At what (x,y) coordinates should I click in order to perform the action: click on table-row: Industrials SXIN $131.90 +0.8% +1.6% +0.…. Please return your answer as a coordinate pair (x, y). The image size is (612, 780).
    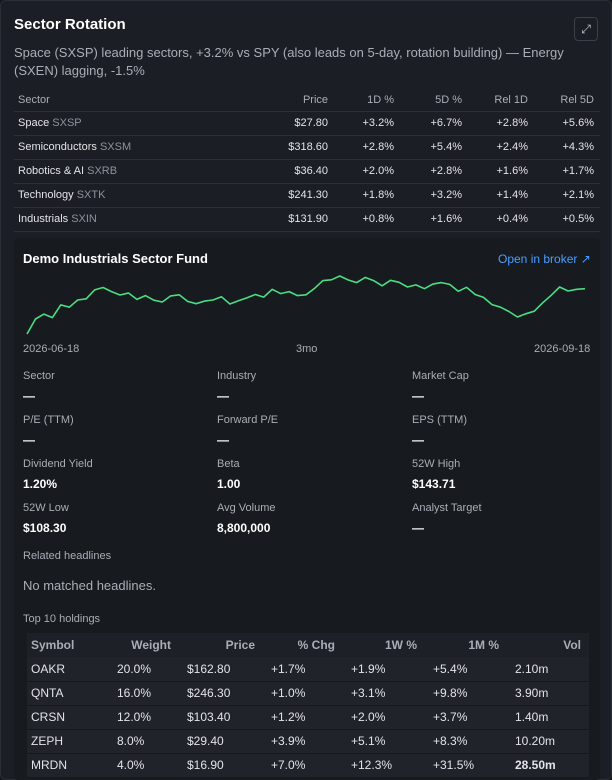
    Looking at the image, I should click on (307, 219).